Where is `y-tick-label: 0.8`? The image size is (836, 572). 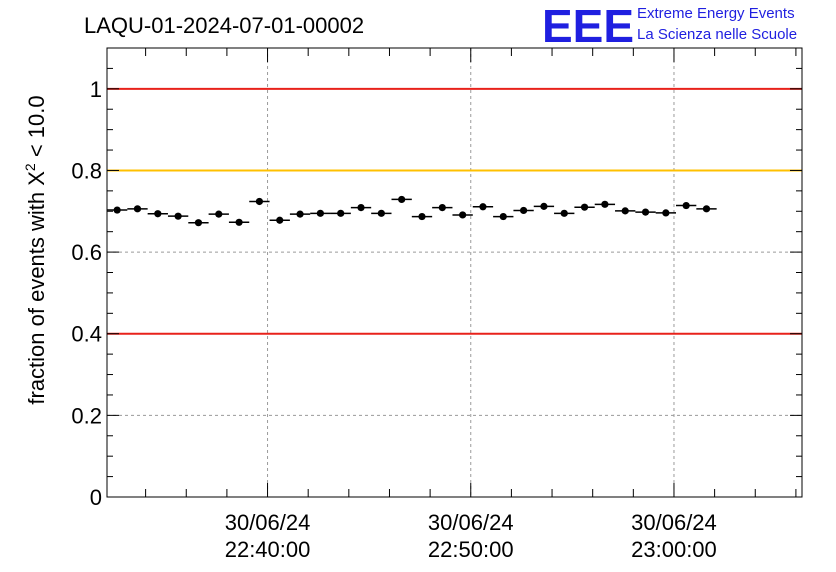
y-tick-label: 0.8 is located at coordinates (86, 170).